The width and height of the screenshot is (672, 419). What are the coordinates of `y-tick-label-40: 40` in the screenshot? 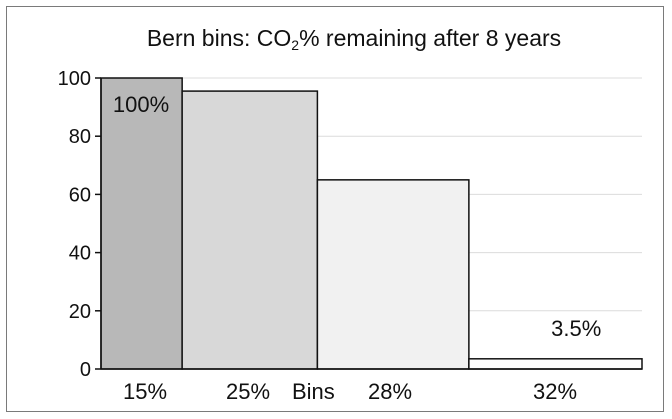 It's located at (80, 254).